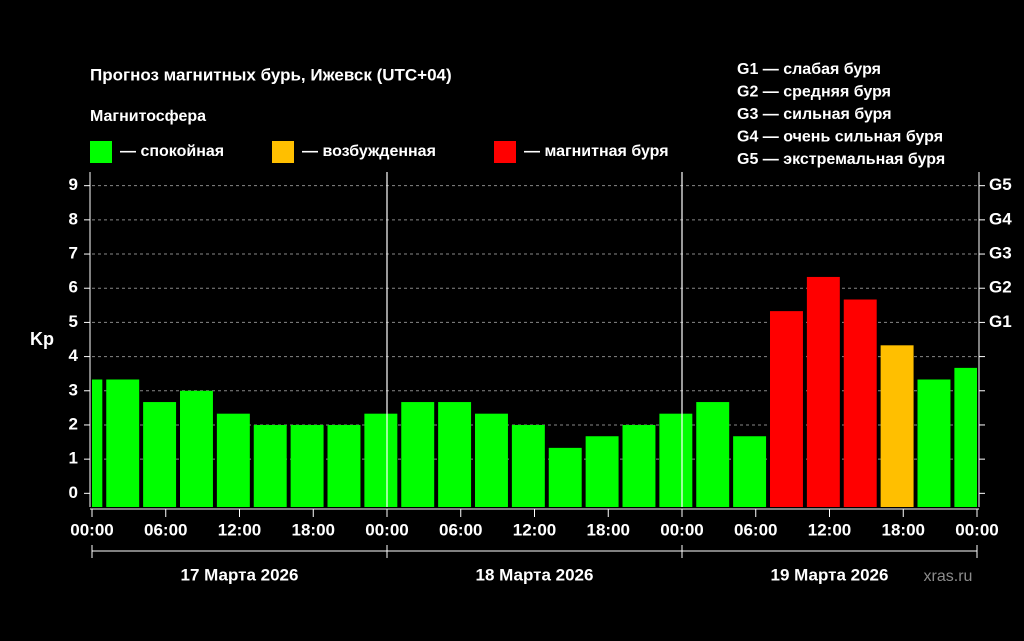 The width and height of the screenshot is (1024, 641). What do you see at coordinates (73, 389) in the screenshot?
I see `y-tick-label: 3` at bounding box center [73, 389].